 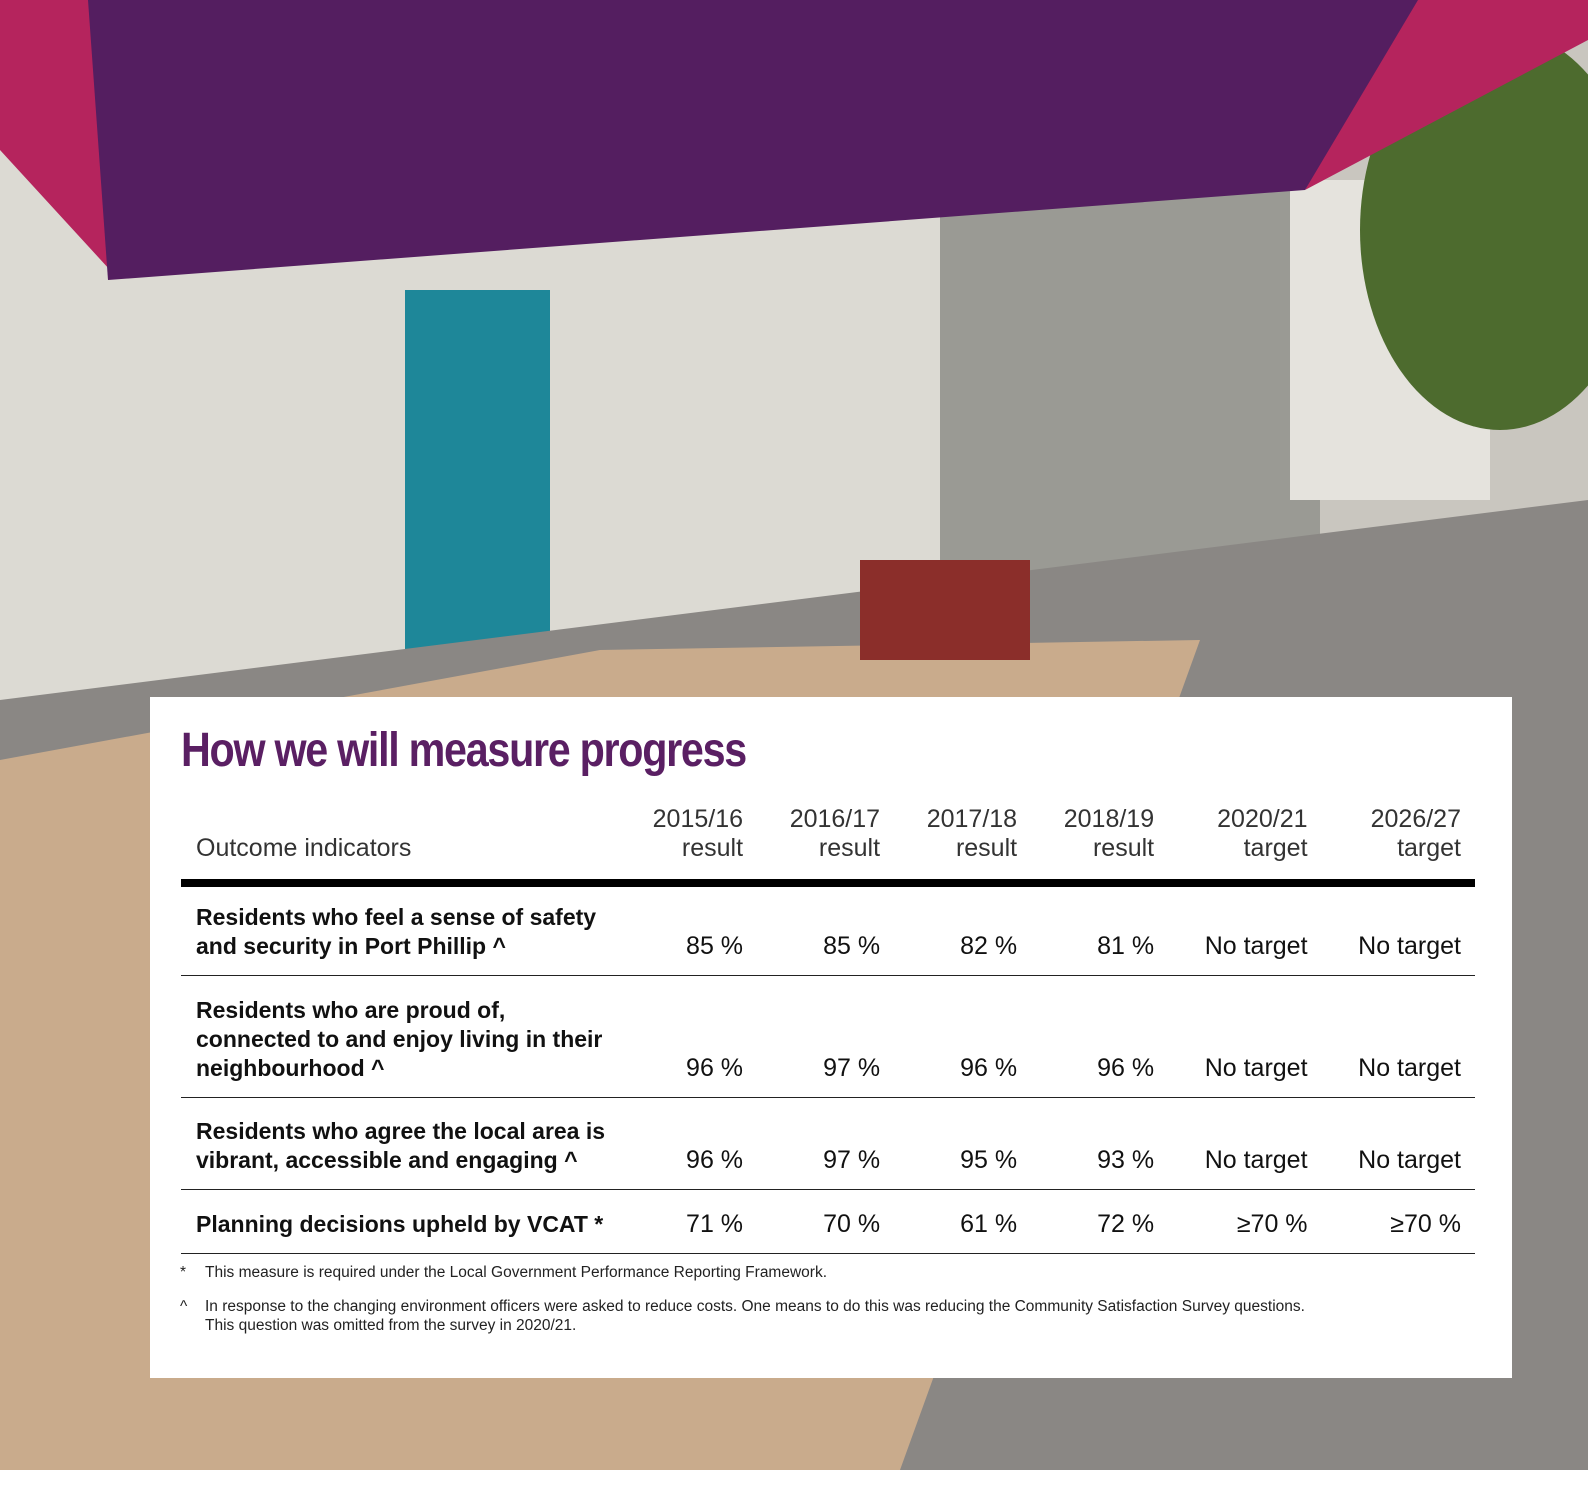 I want to click on column-header: 2015/16 result, so click(x=689, y=846).